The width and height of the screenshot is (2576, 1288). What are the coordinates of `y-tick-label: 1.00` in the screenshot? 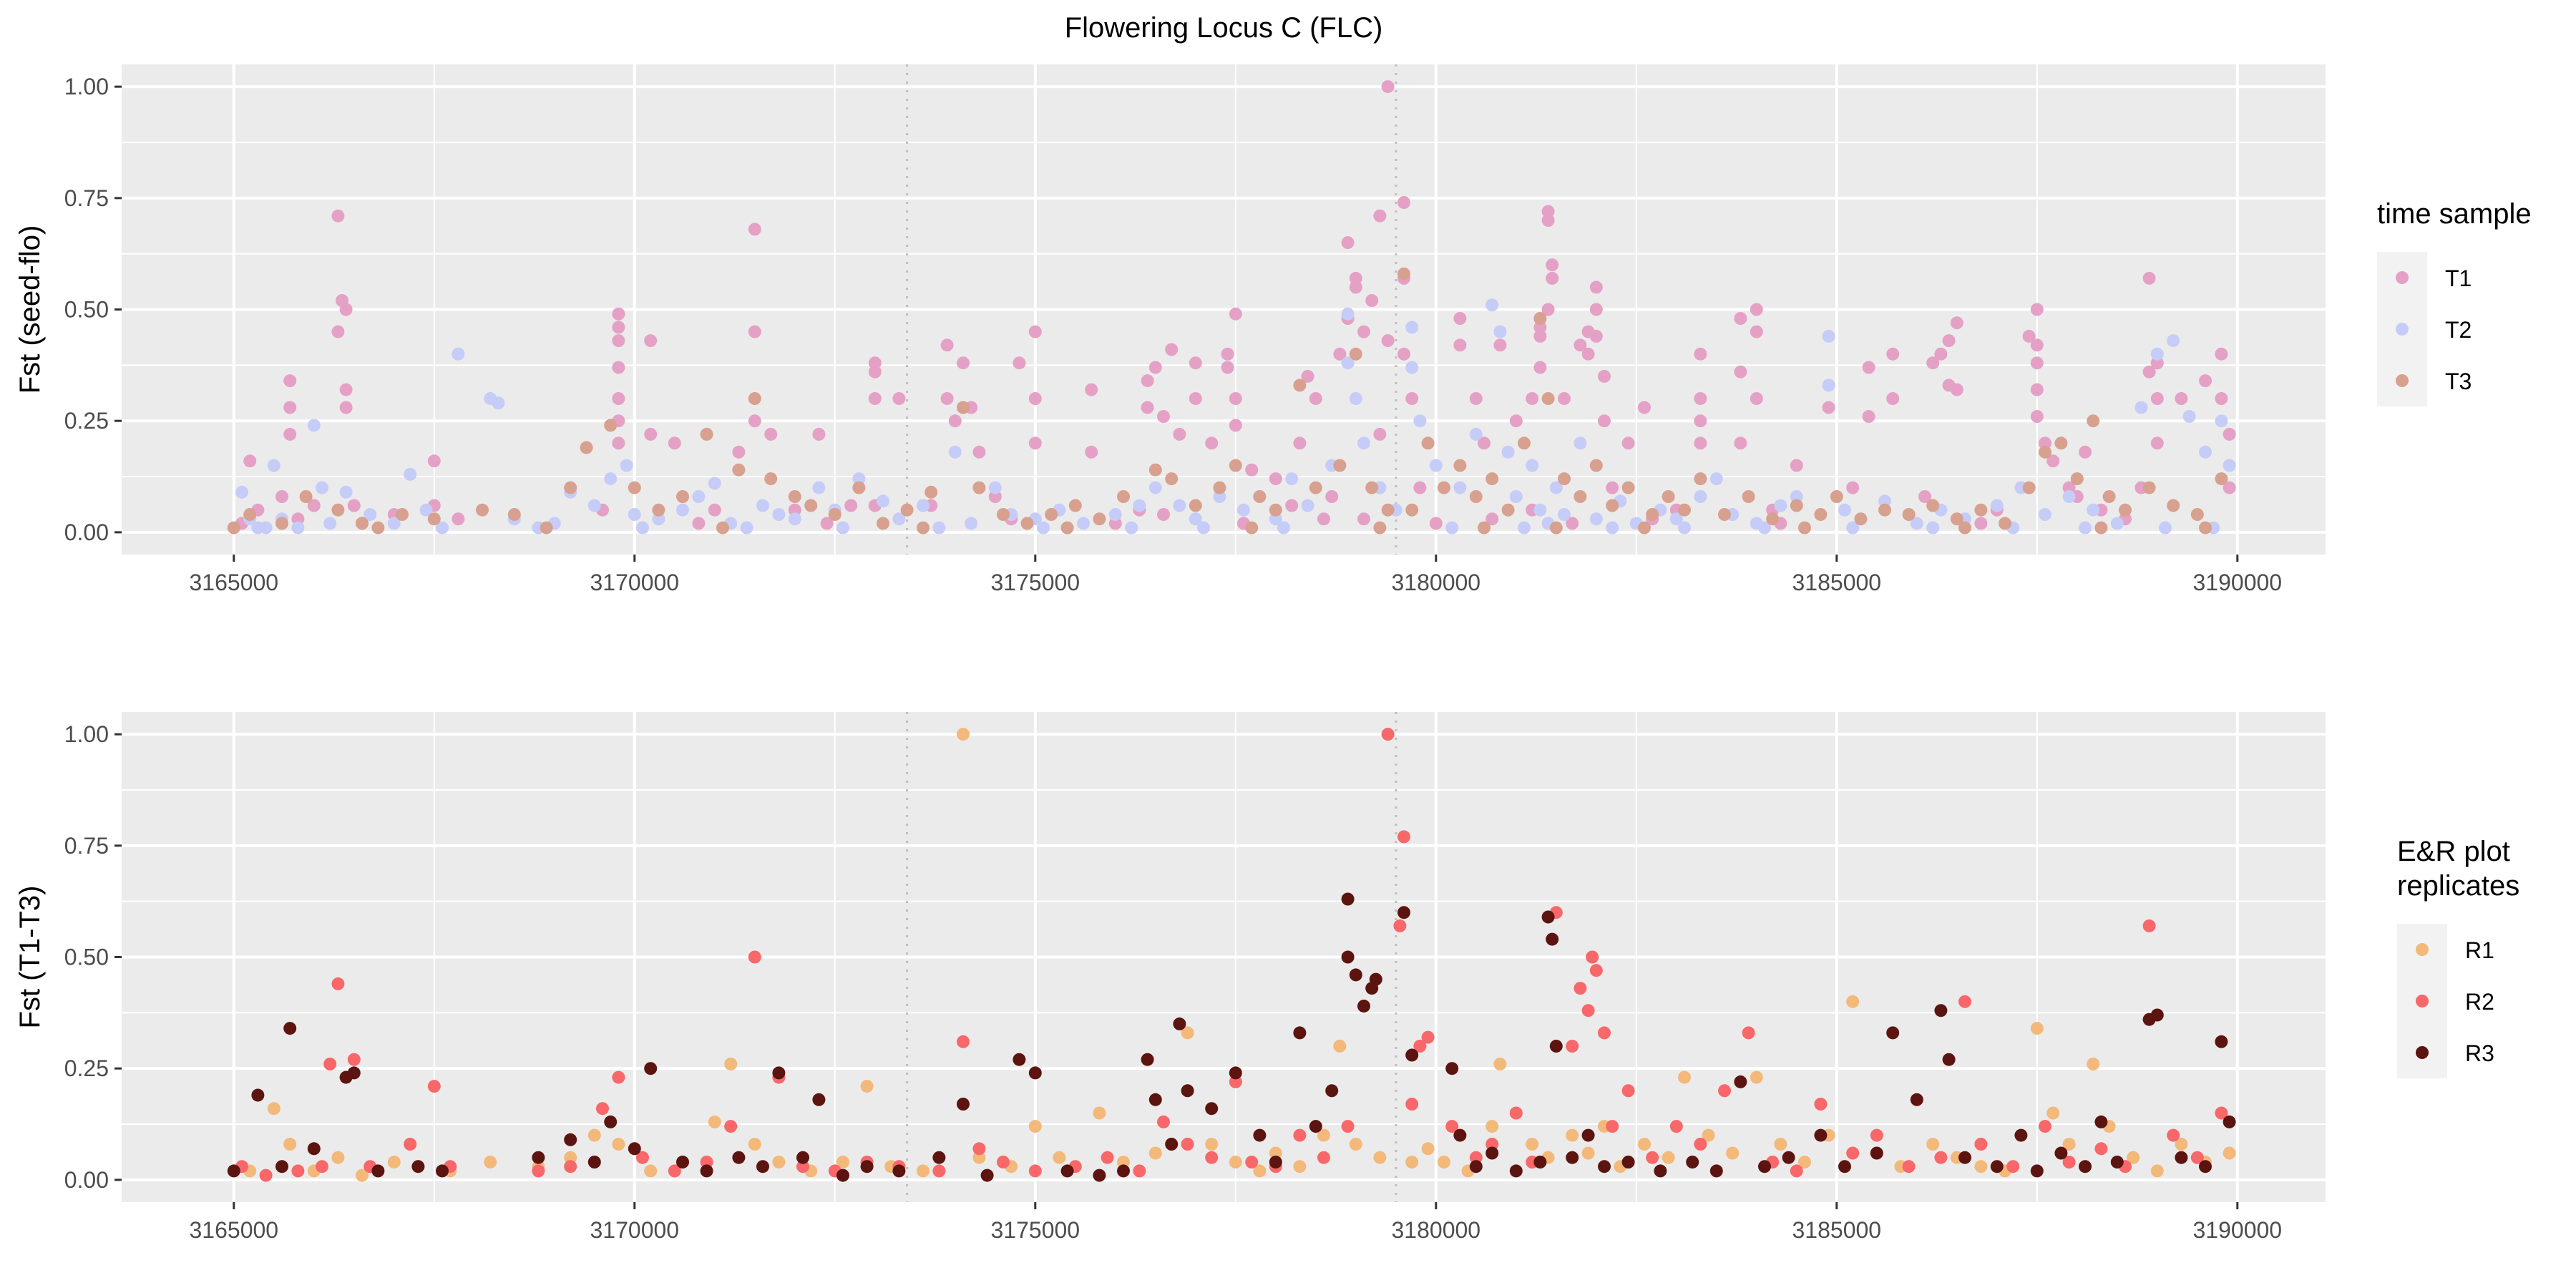 It's located at (86, 734).